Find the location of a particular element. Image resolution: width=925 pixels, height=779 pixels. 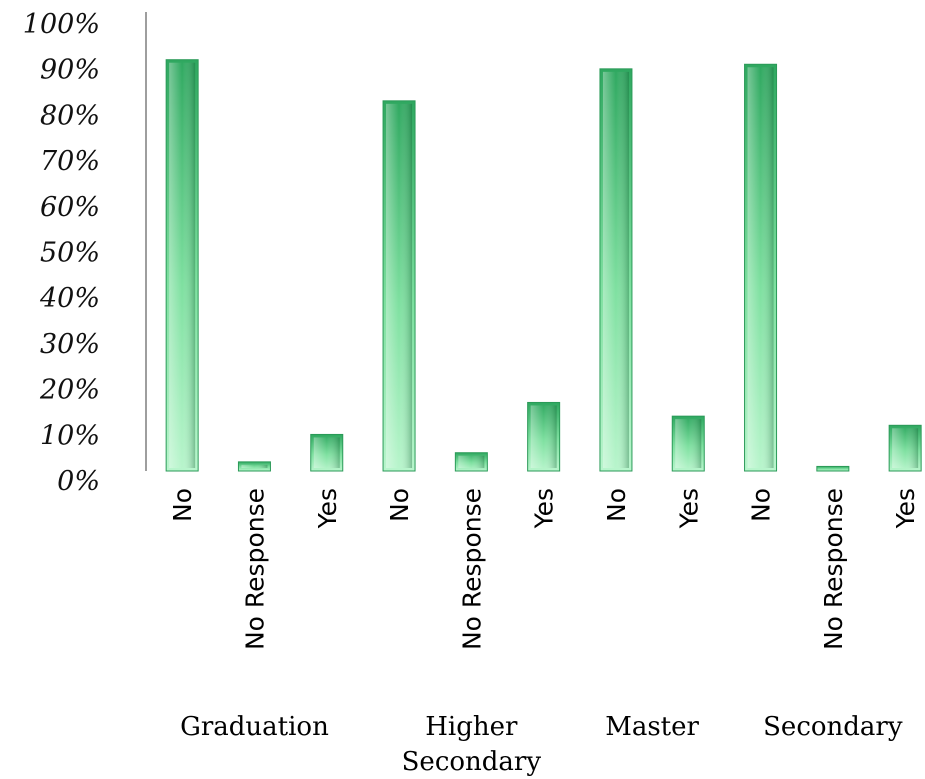

group-label: Higher Secondary is located at coordinates (472, 744).